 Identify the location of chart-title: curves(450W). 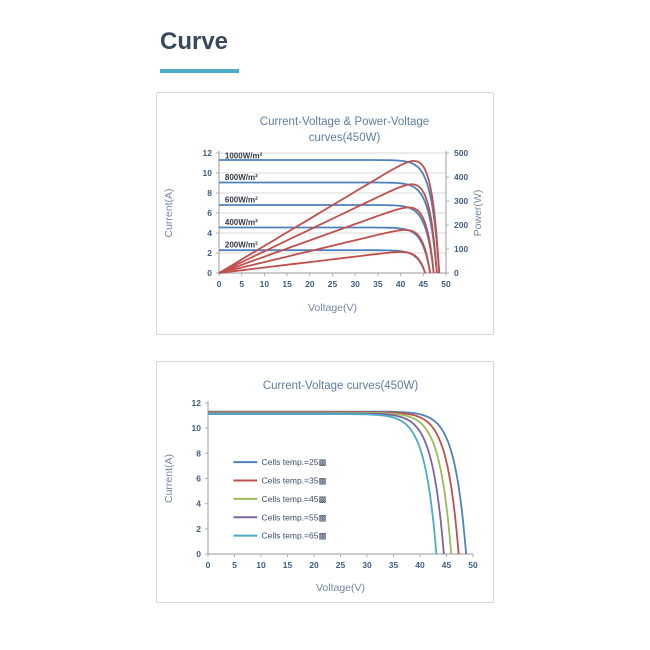
(345, 138).